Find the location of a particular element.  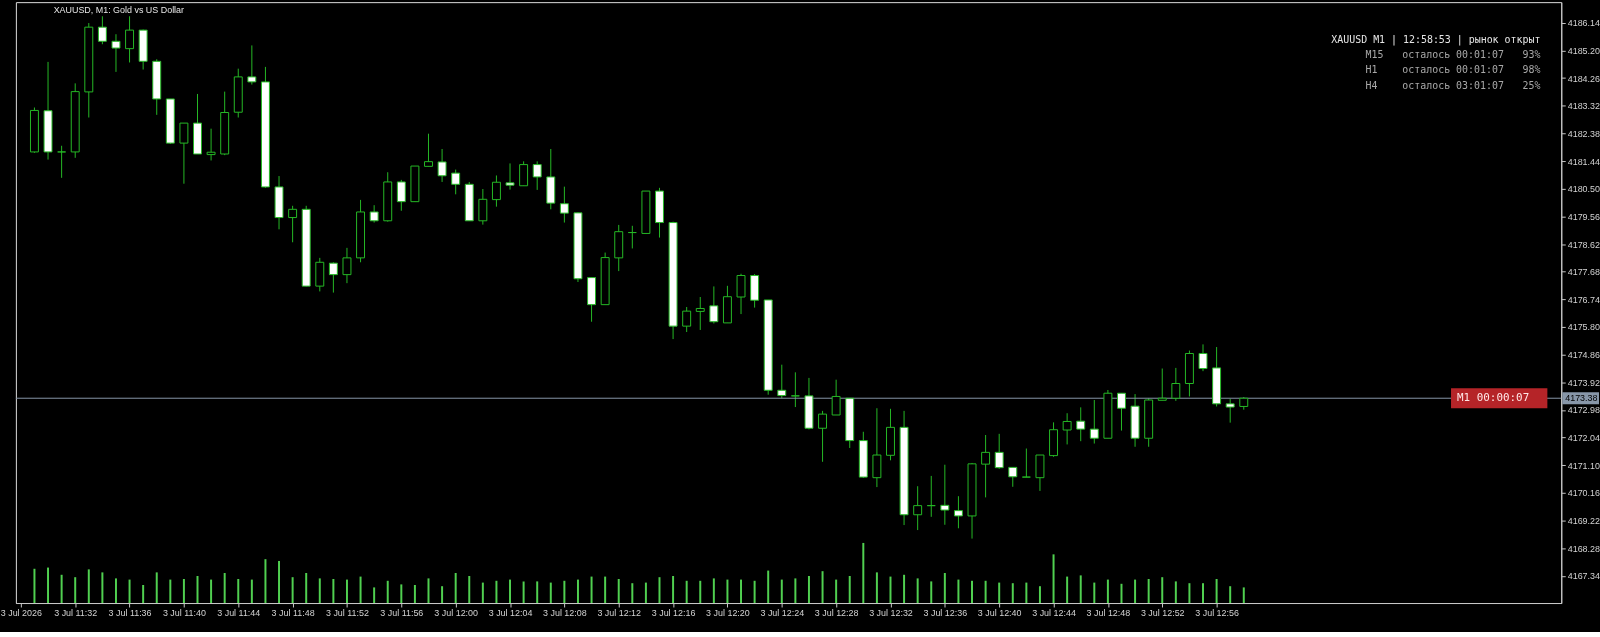

y-tick-label: 4168.28 is located at coordinates (1583, 548).